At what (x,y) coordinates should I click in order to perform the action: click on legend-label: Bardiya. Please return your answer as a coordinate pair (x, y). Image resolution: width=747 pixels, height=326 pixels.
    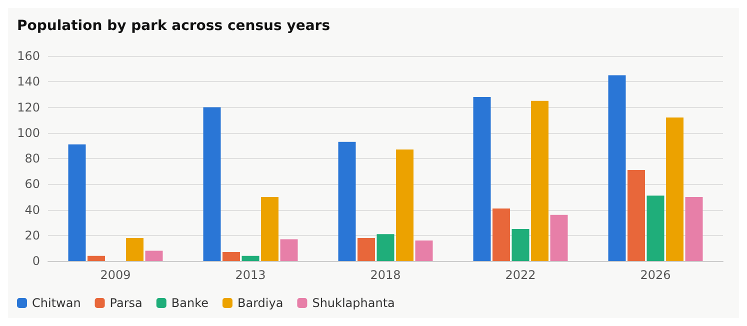
    Looking at the image, I should click on (260, 303).